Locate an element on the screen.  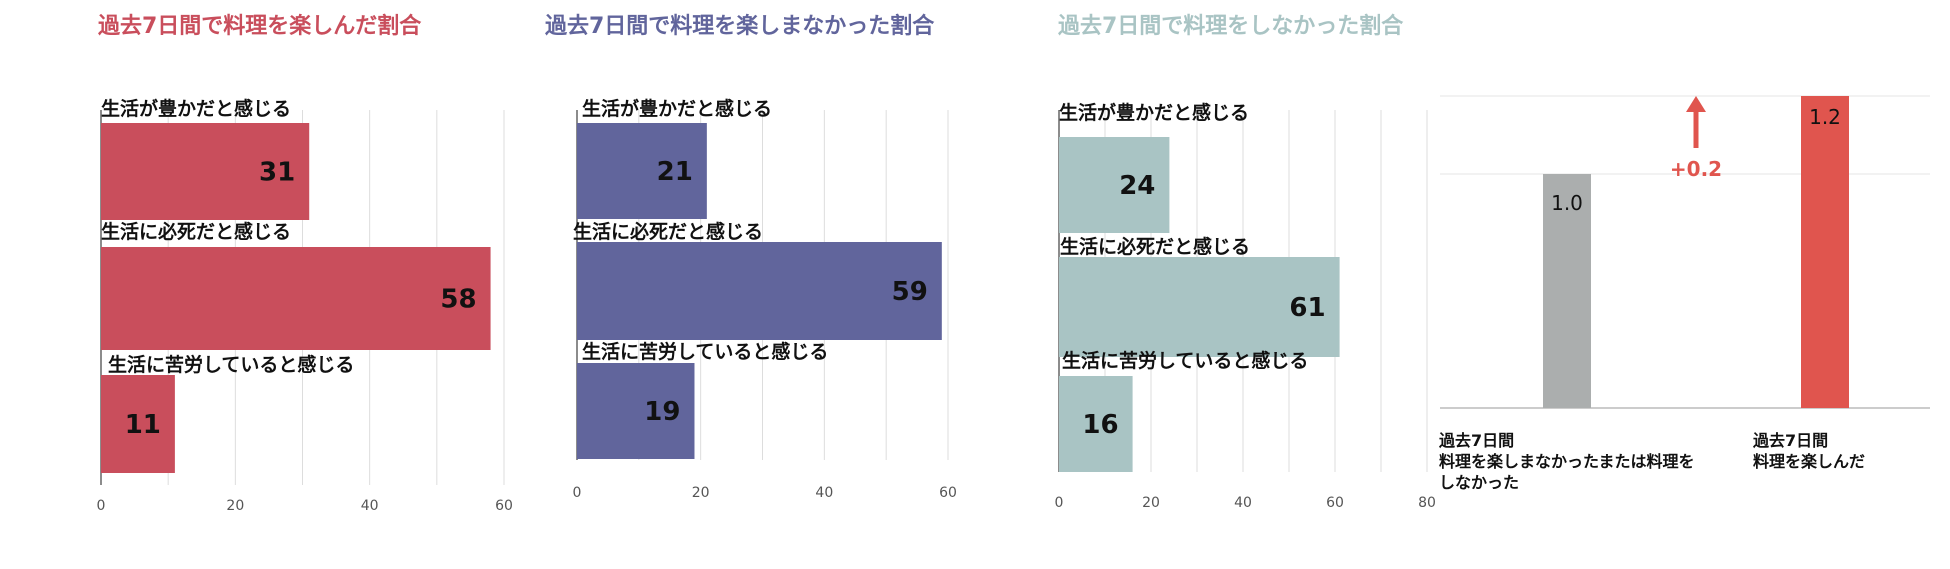
data-label: 21 is located at coordinates (675, 172).